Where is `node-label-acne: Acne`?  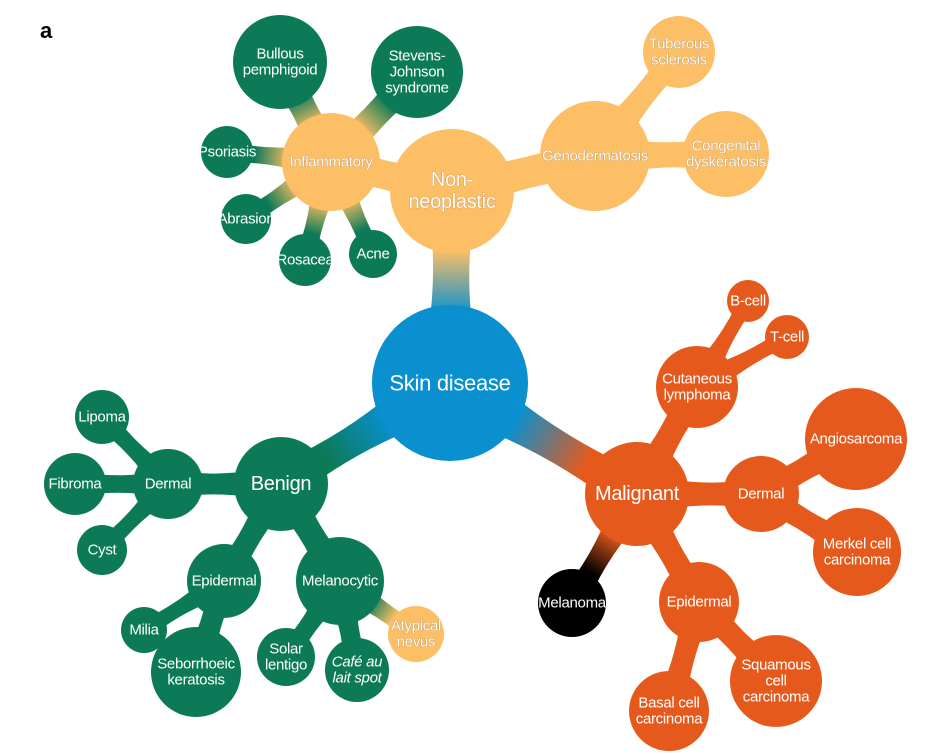 node-label-acne: Acne is located at coordinates (373, 254).